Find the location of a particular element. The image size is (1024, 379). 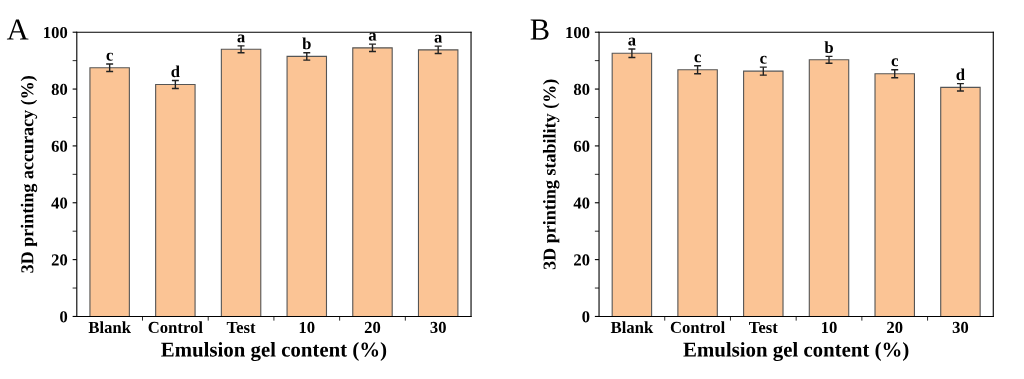

chart-title: B is located at coordinates (539, 29).